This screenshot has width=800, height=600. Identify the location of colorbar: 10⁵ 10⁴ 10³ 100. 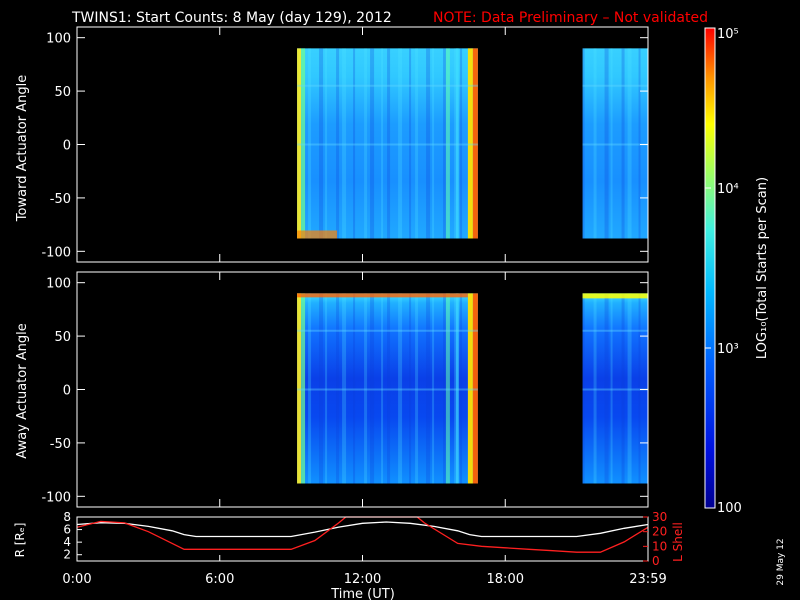
(723, 271).